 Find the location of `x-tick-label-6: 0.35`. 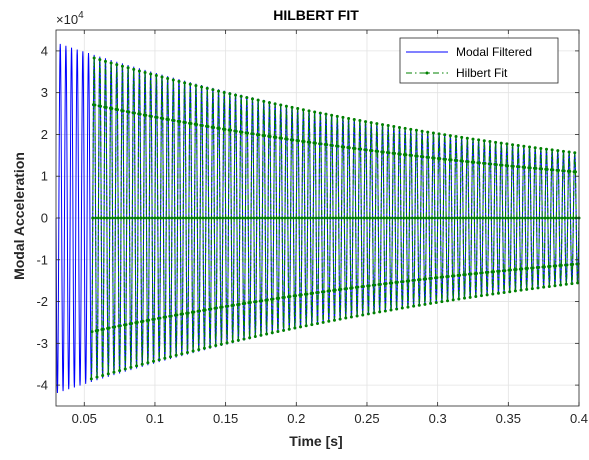

x-tick-label-6: 0.35 is located at coordinates (508, 418).